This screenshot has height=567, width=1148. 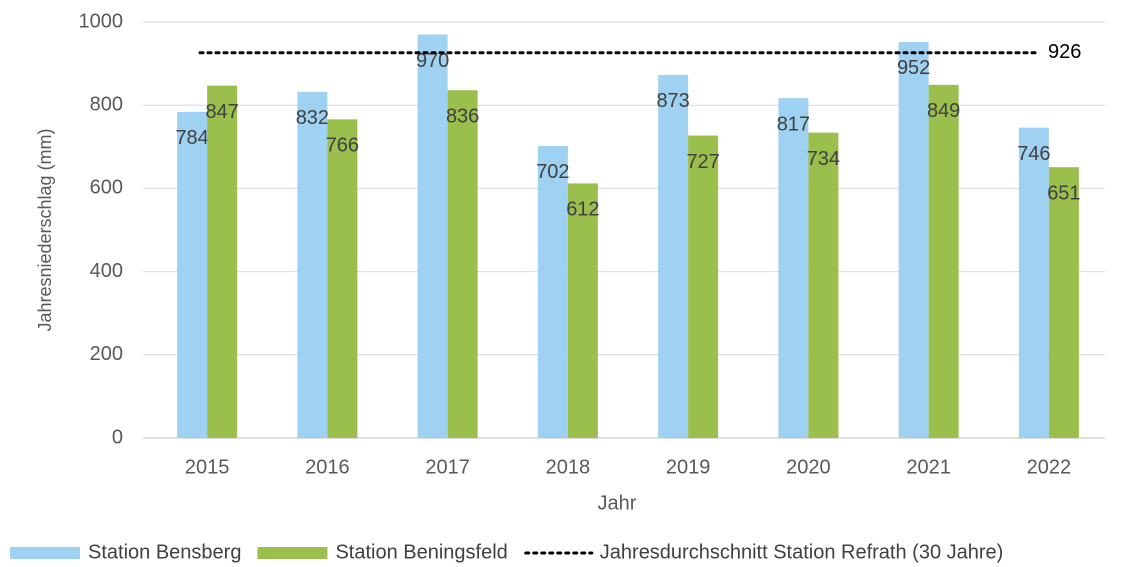 What do you see at coordinates (207, 467) in the screenshot?
I see `x-tick-label: 2015` at bounding box center [207, 467].